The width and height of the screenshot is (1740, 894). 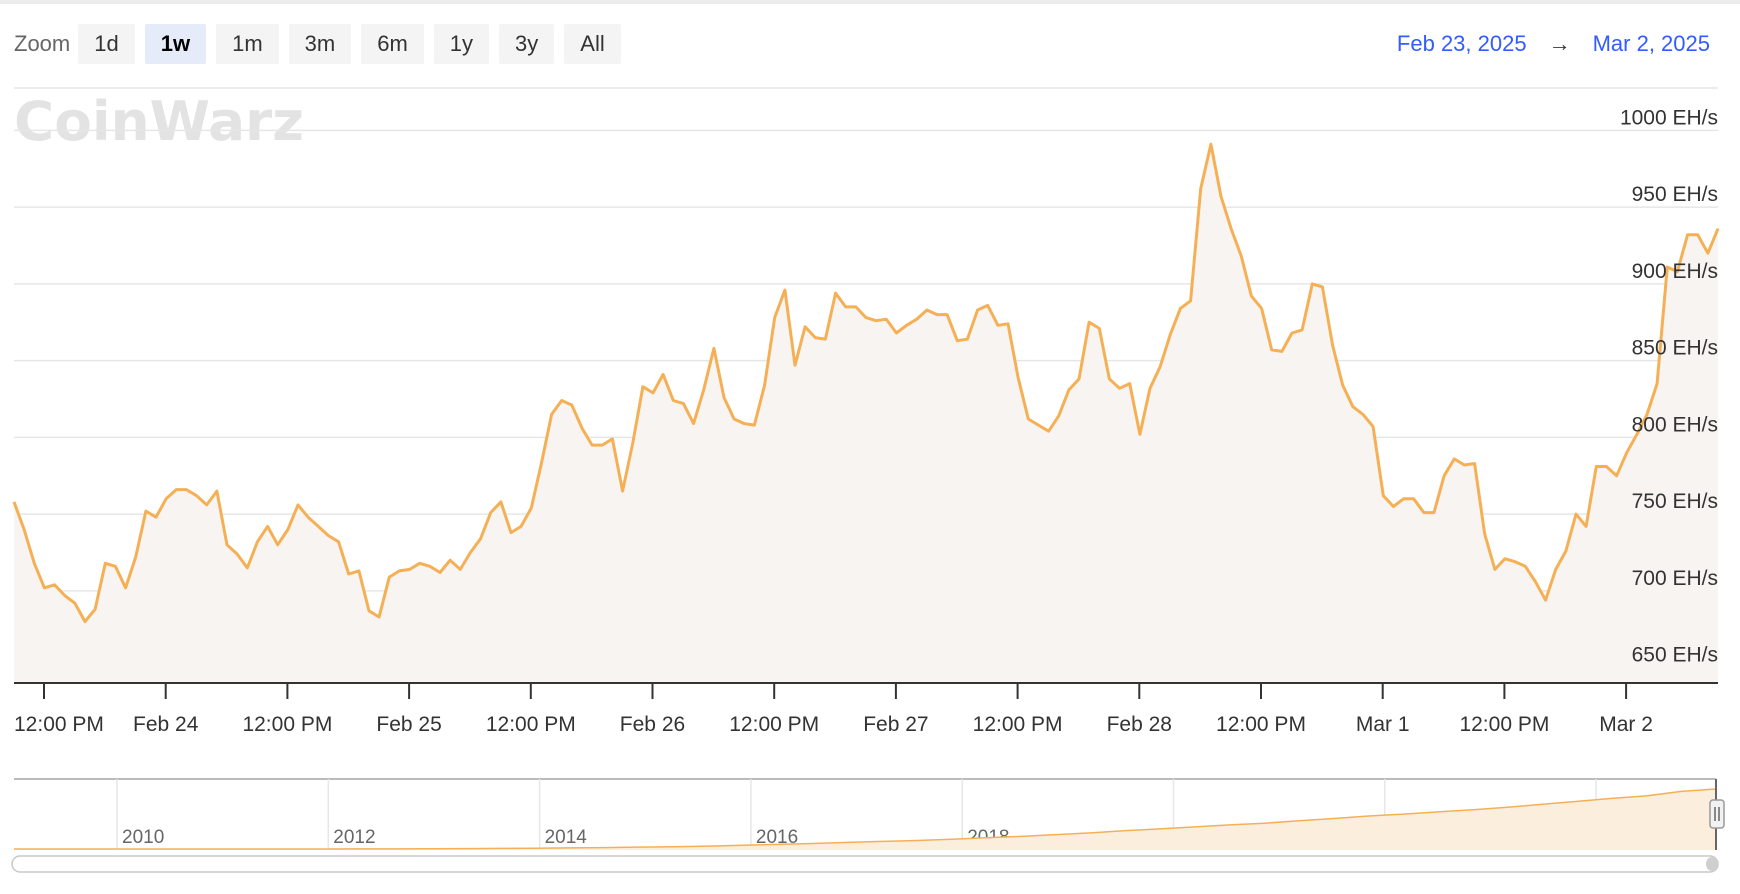 I want to click on x-tick-label: Feb 27, so click(x=895, y=724).